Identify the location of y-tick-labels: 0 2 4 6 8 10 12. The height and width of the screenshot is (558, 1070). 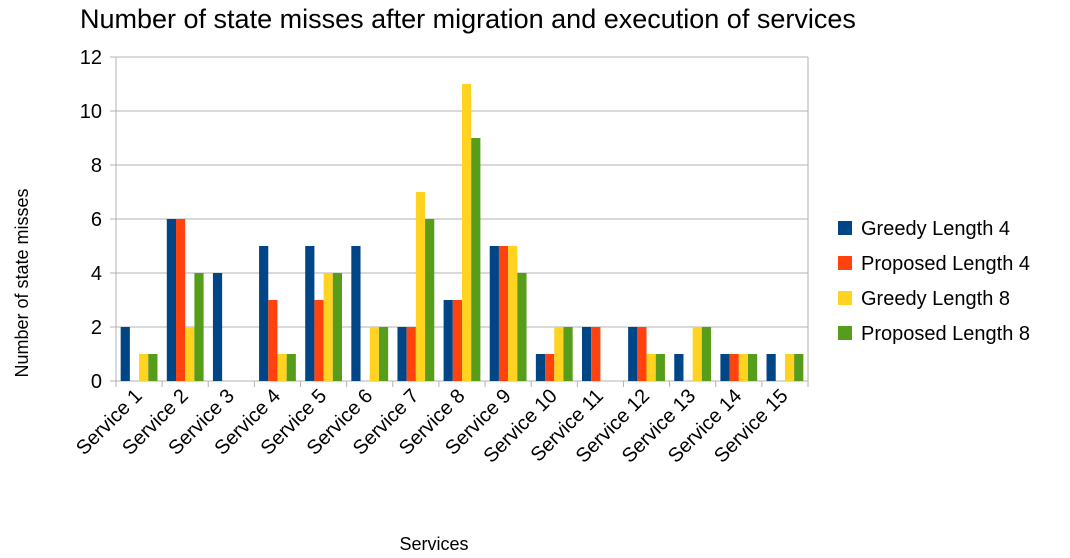
(91, 220).